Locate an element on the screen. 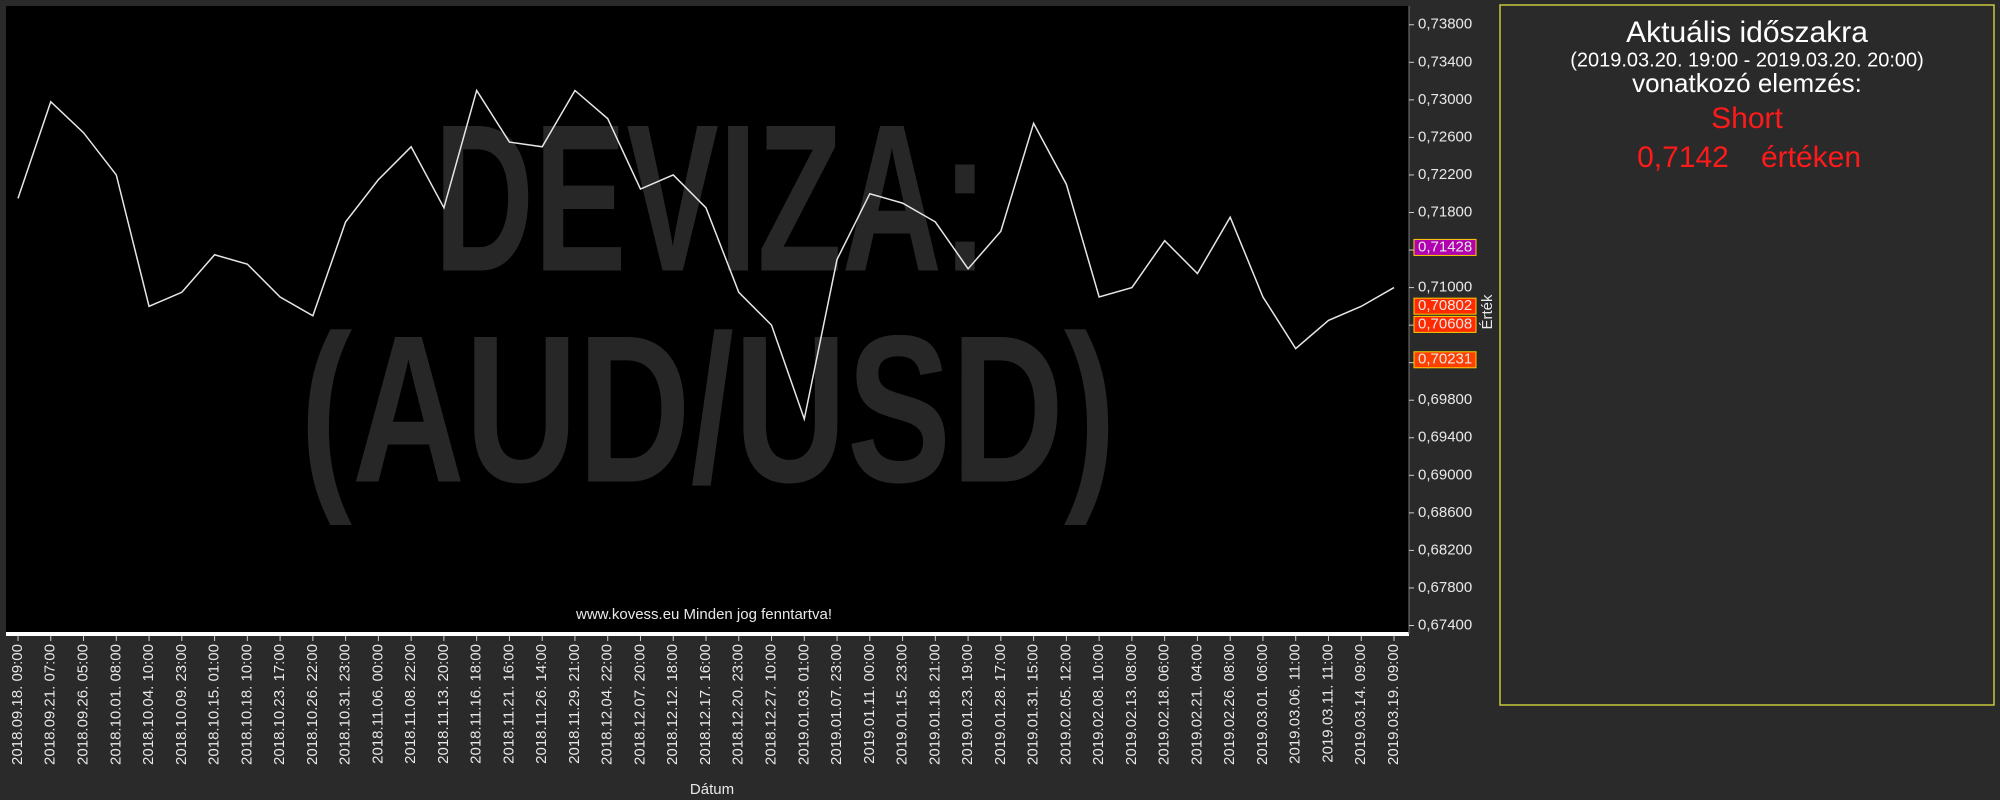 The width and height of the screenshot is (2000, 800). x-tick-label: 2019.02.26. 08:00 is located at coordinates (1229, 704).